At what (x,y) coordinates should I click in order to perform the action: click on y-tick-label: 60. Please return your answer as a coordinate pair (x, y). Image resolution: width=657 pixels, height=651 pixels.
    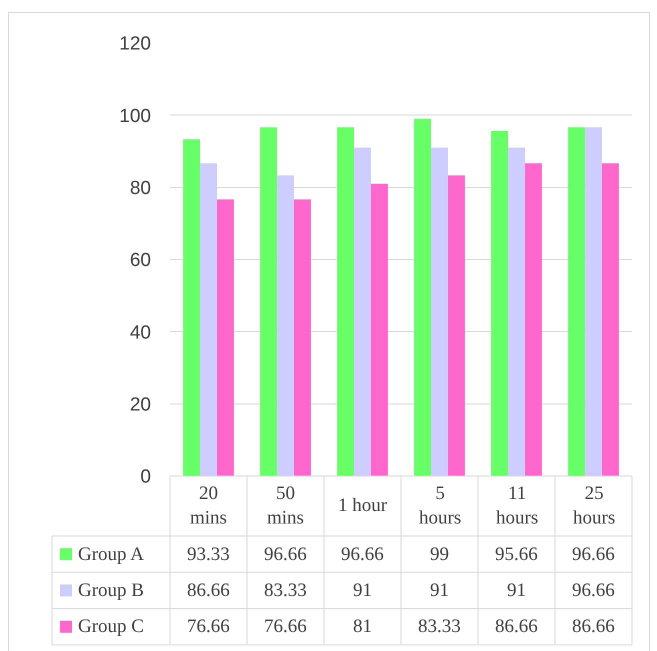
    Looking at the image, I should click on (140, 261).